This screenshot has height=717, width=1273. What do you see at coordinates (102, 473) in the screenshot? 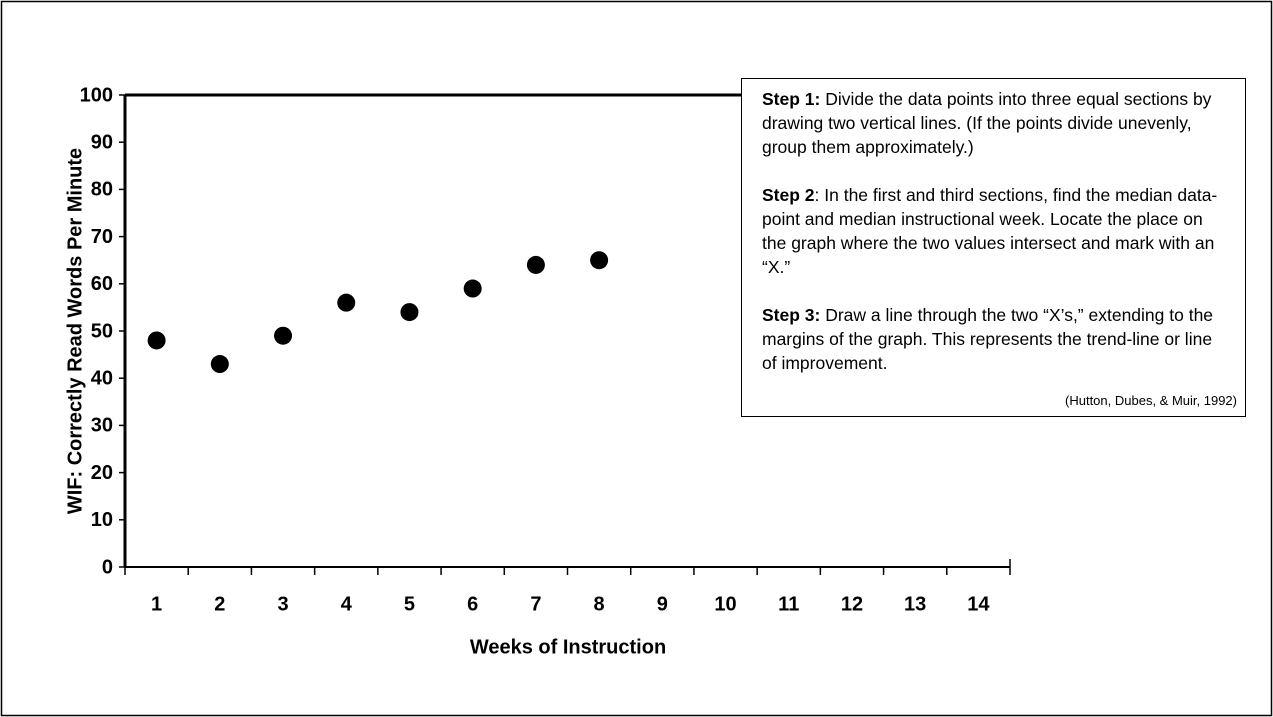
I see `y-tick-label: 20` at bounding box center [102, 473].